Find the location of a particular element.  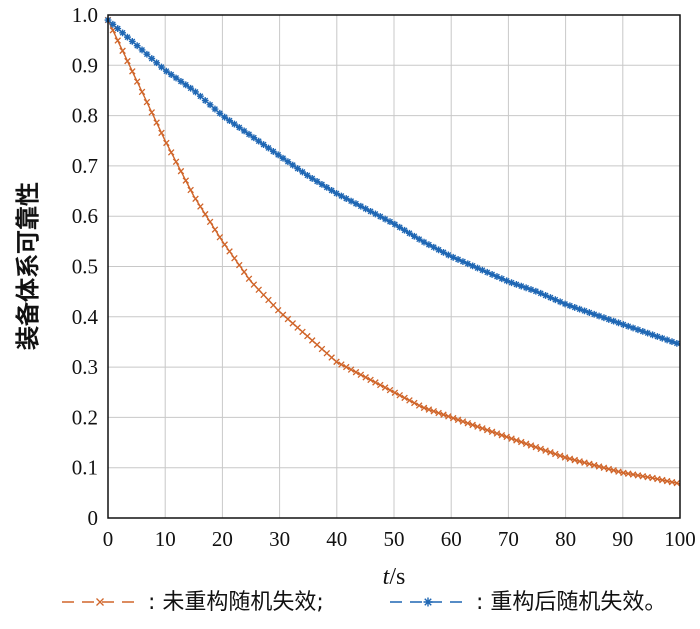

legend-label: : 重构后随机失效。 is located at coordinates (571, 602).